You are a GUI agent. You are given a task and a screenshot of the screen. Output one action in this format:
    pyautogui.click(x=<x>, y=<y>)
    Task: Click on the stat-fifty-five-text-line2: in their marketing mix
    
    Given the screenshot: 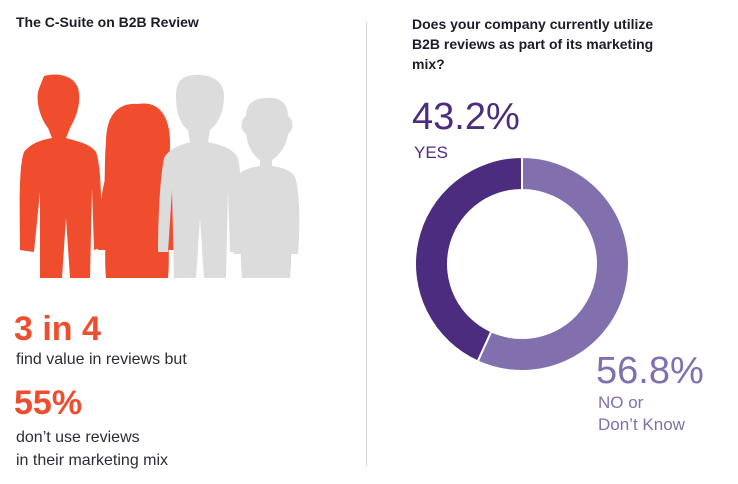 What is the action you would take?
    pyautogui.click(x=92, y=460)
    